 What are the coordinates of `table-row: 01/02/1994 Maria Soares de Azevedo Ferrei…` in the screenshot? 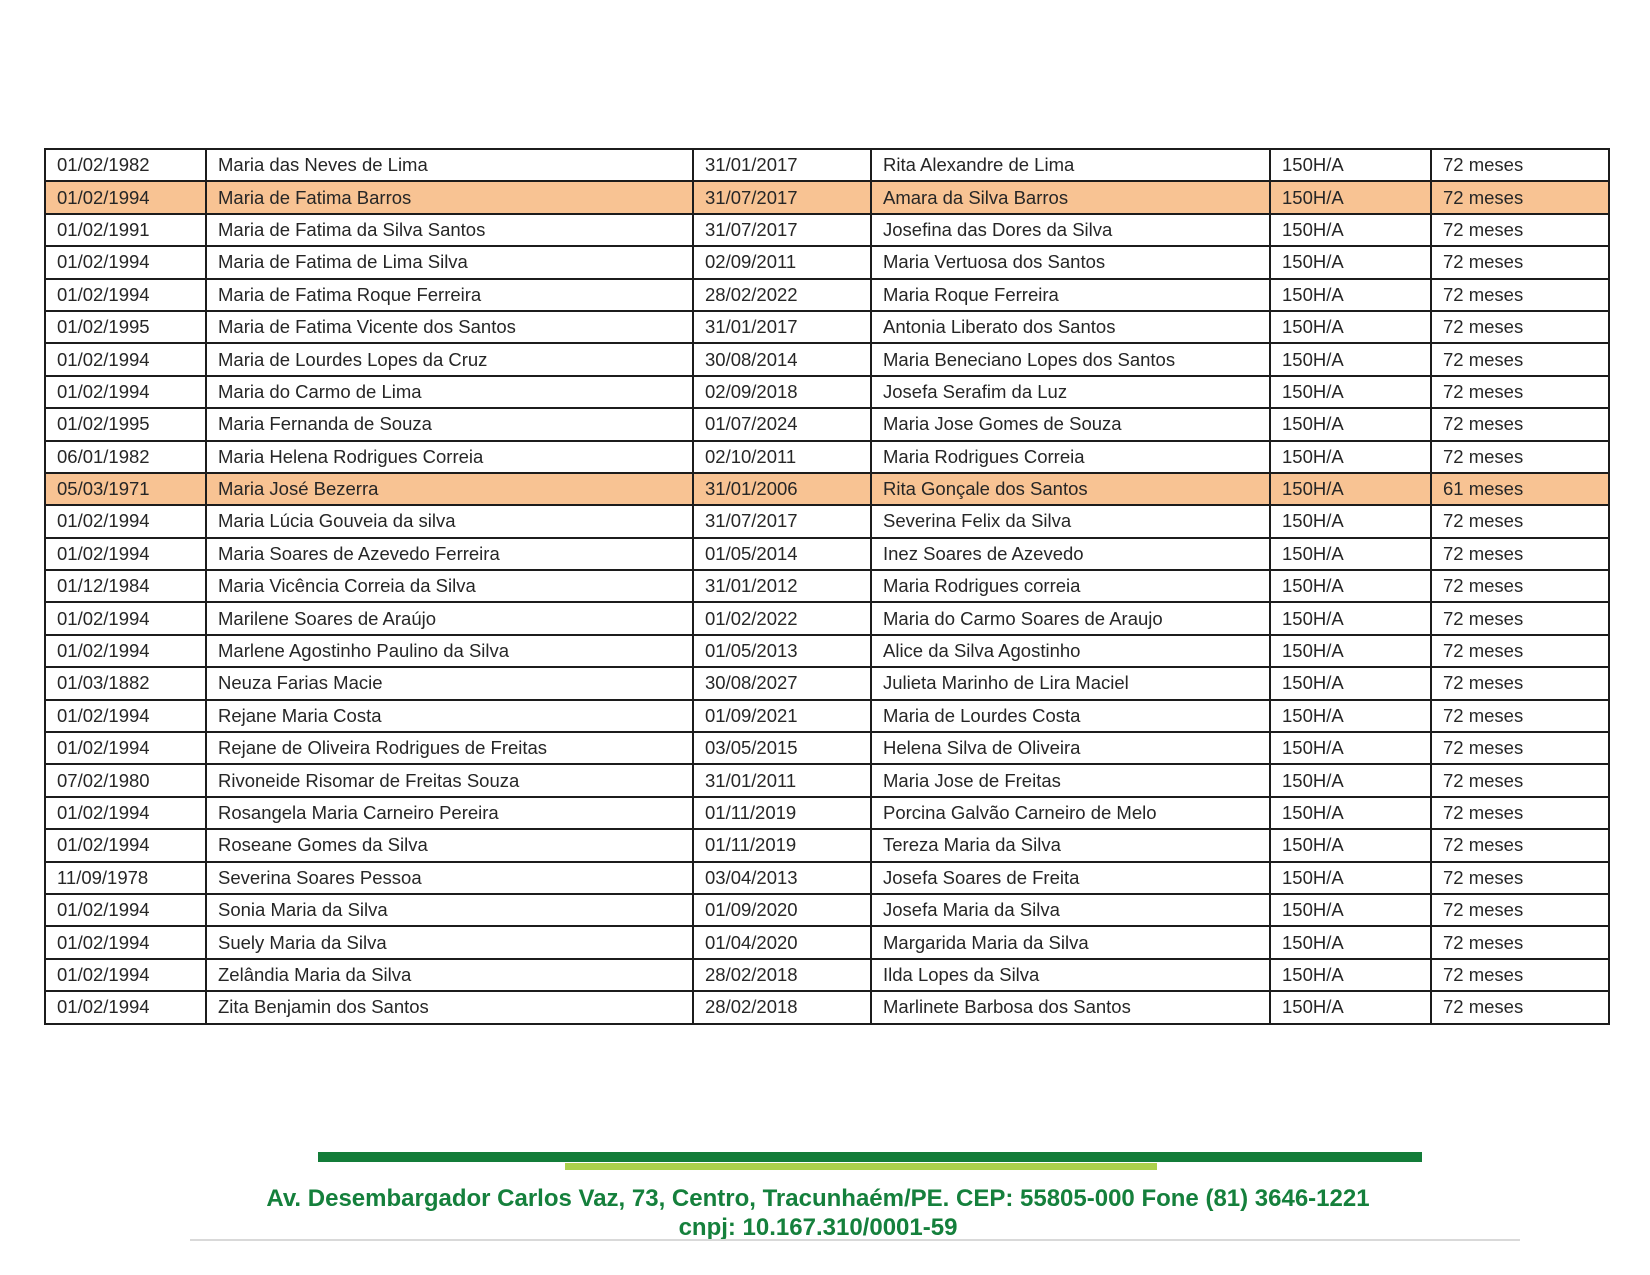 It's located at (827, 554).